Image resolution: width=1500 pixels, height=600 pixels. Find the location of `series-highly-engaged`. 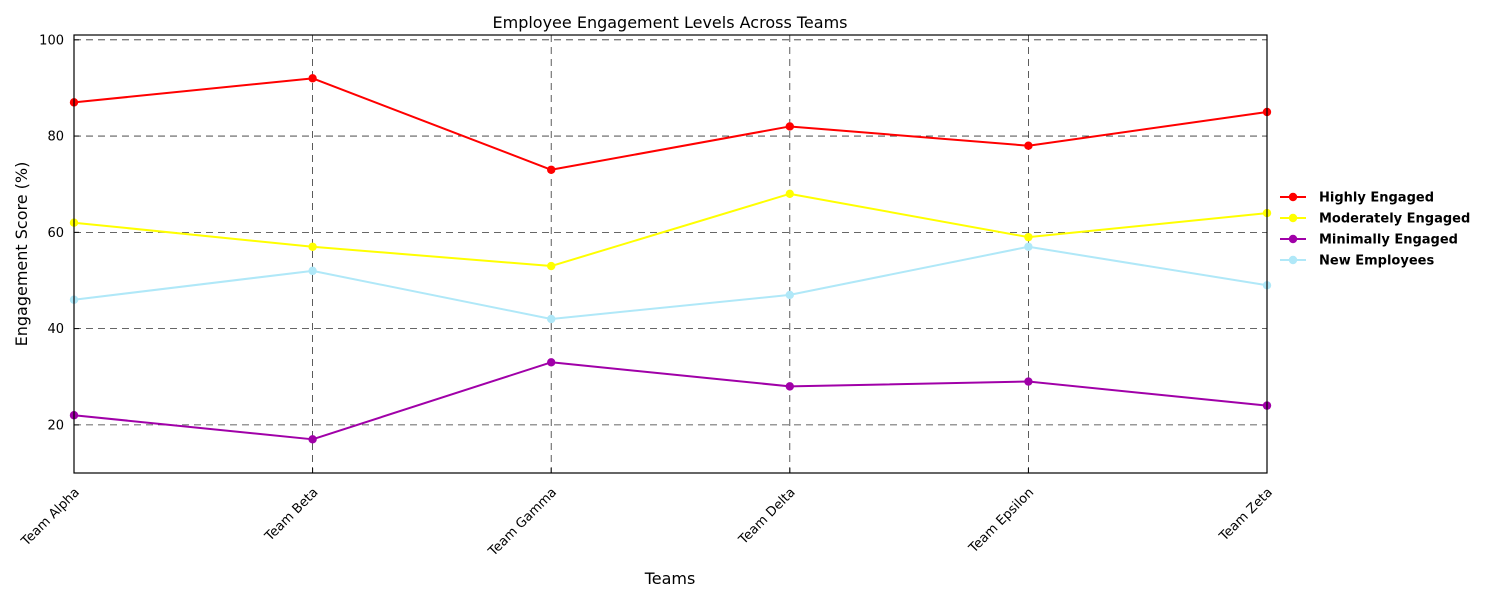

series-highly-engaged is located at coordinates (670, 124).